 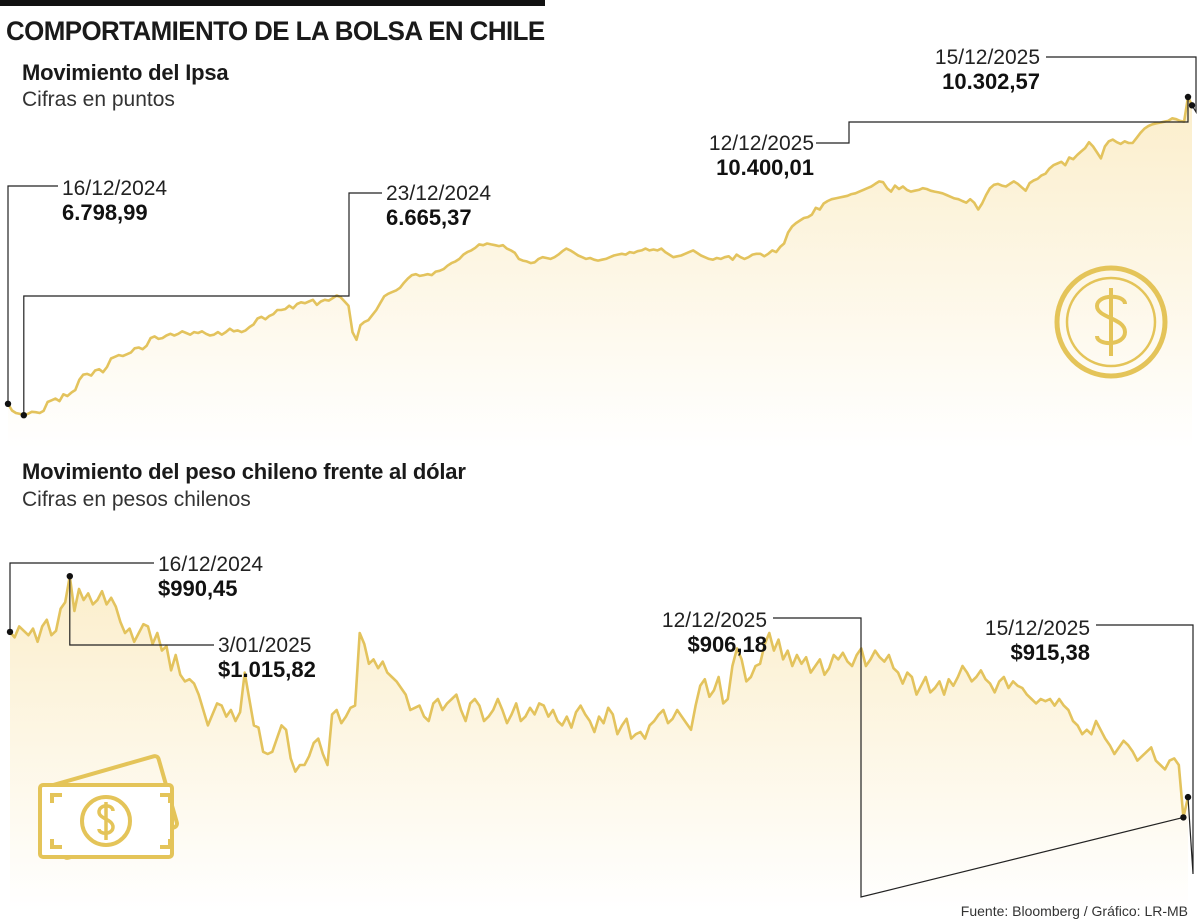 I want to click on annotation-value: $915,38, so click(x=1050, y=652).